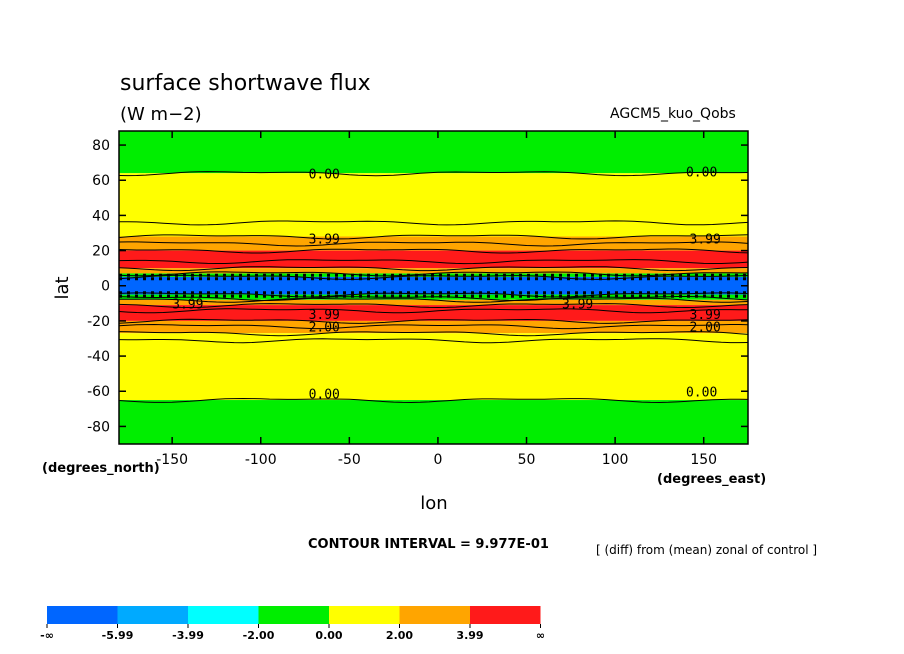  What do you see at coordinates (703, 460) in the screenshot?
I see `x-tick-label-6: 150` at bounding box center [703, 460].